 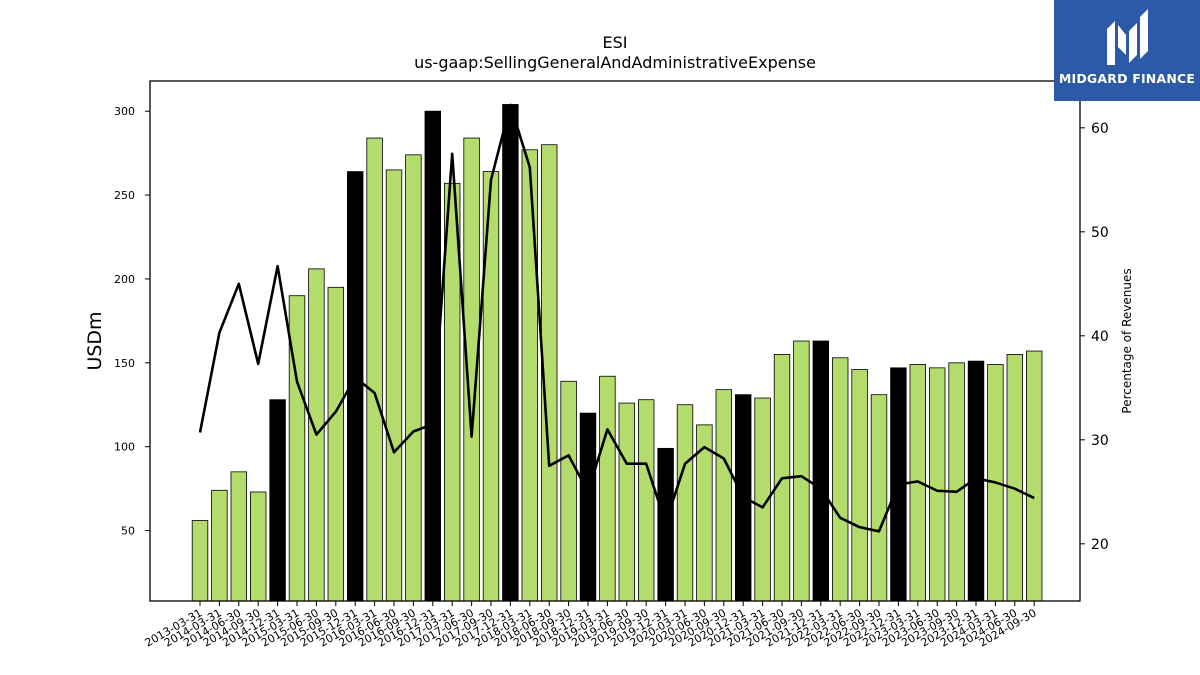 I want to click on y-axis-right: 20 30 40 50 60, so click(x=1094, y=337).